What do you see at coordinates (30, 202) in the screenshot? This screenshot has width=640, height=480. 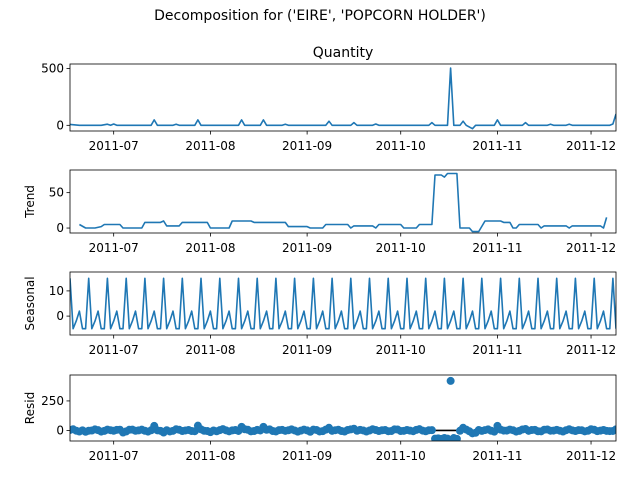 I see `y-axis-label: Trend` at bounding box center [30, 202].